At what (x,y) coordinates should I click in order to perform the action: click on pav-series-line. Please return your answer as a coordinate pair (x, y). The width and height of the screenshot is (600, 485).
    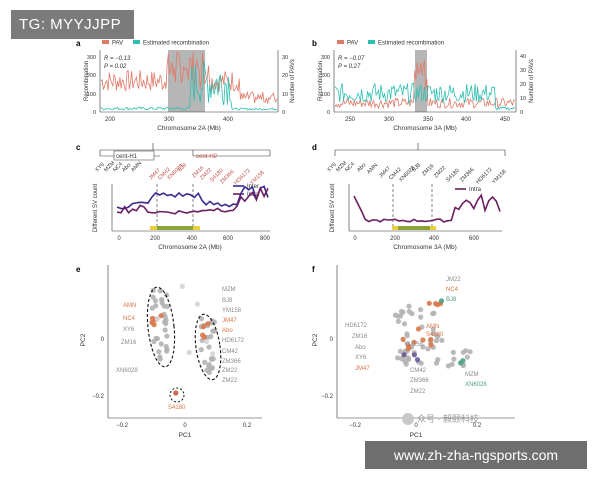
    Looking at the image, I should click on (425, 85).